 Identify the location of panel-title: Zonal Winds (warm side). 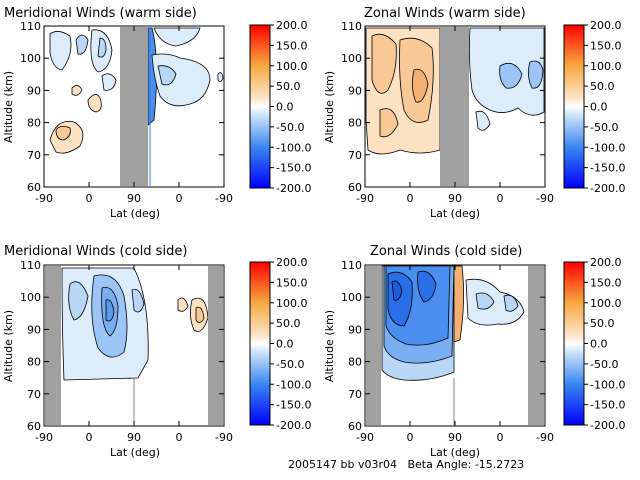
(445, 13).